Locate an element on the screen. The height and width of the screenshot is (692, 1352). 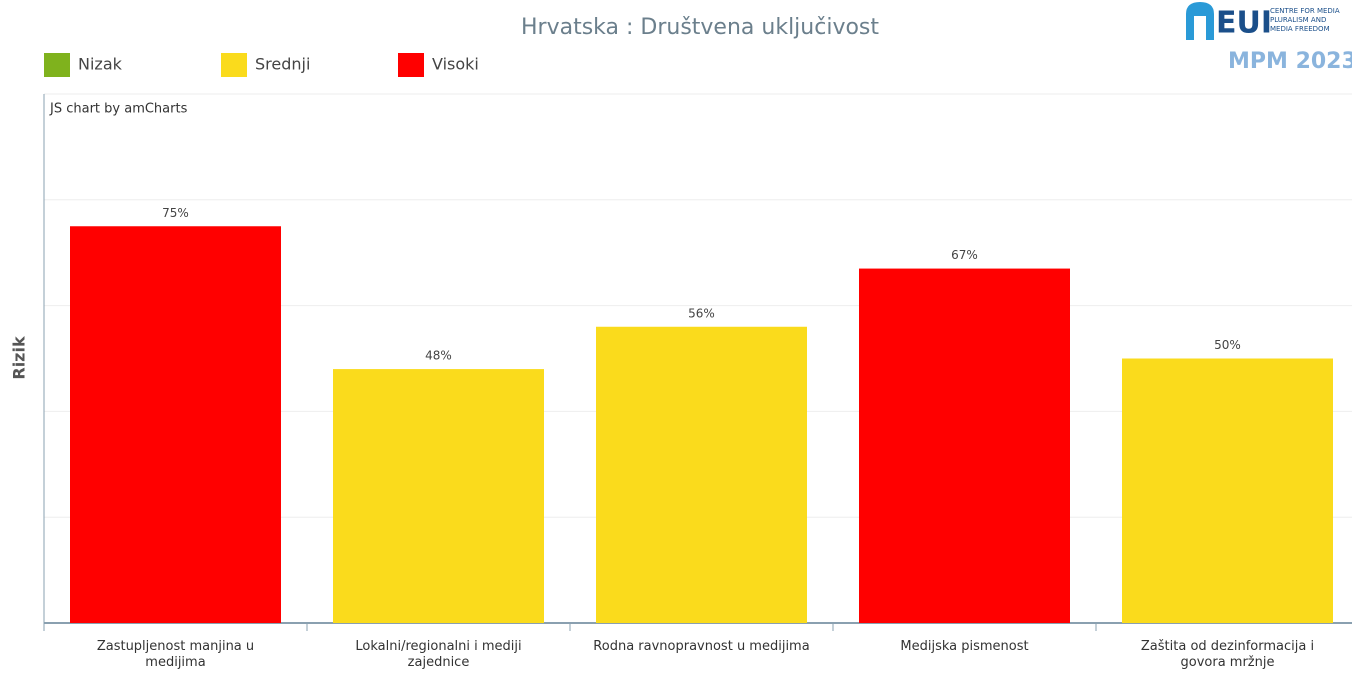
logo-icon is located at coordinates (1200, 21).